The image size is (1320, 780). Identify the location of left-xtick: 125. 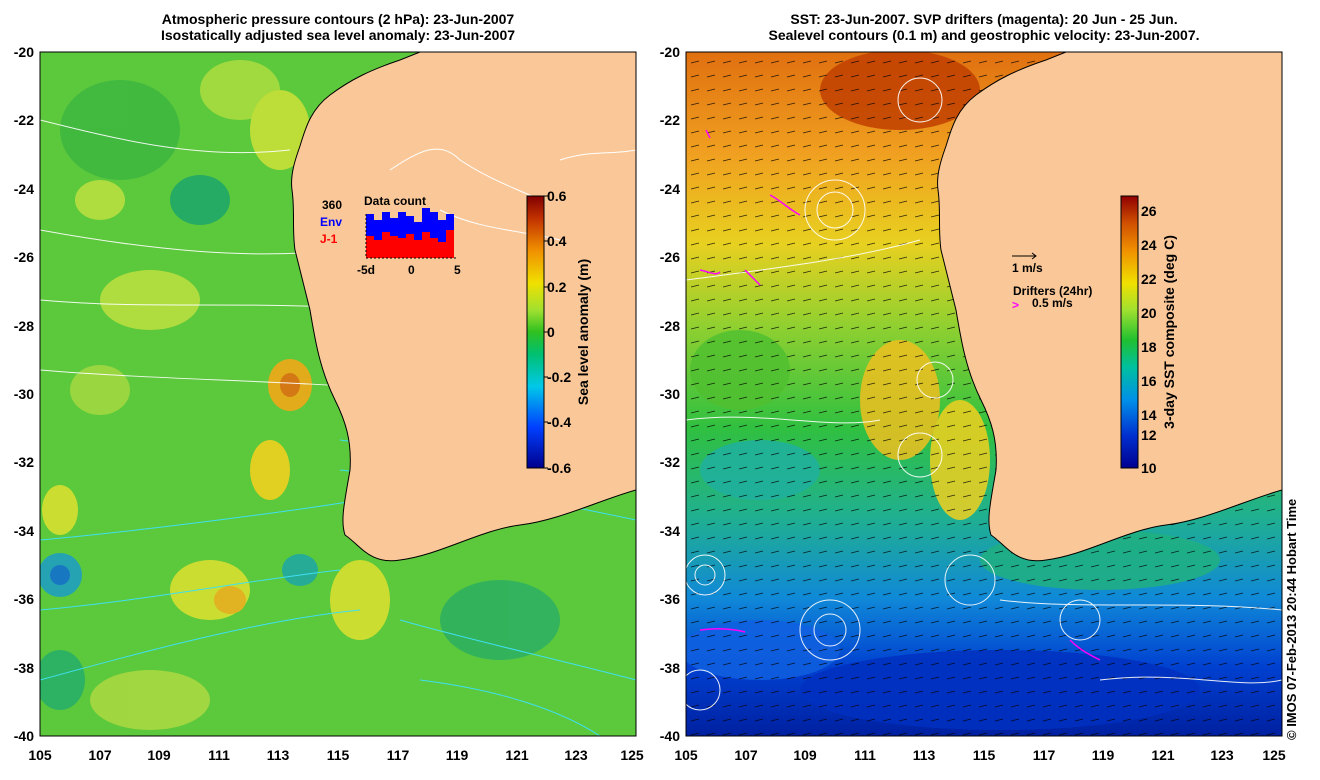
(632, 755).